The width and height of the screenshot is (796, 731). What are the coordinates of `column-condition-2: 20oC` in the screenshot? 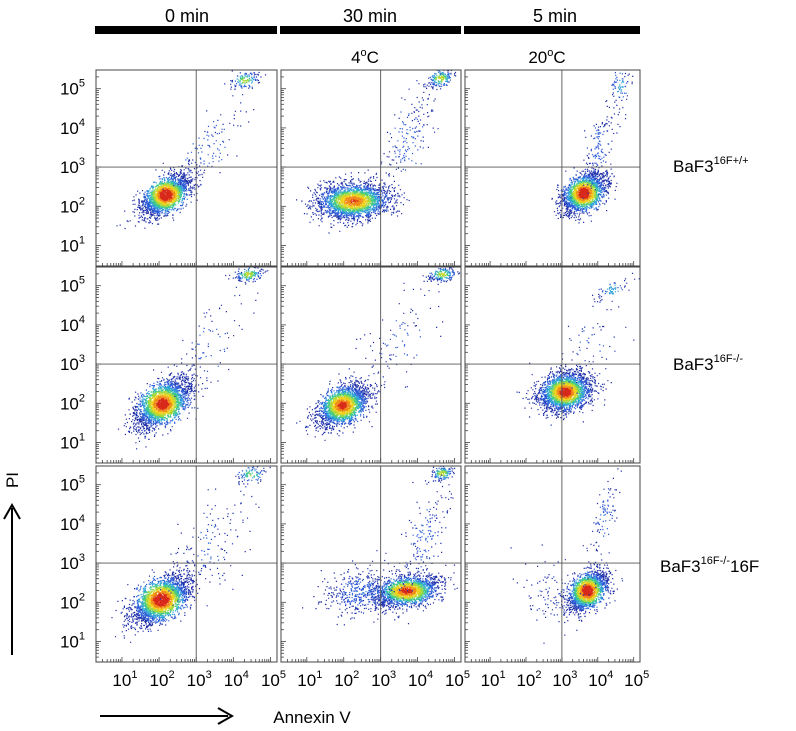 It's located at (546, 57).